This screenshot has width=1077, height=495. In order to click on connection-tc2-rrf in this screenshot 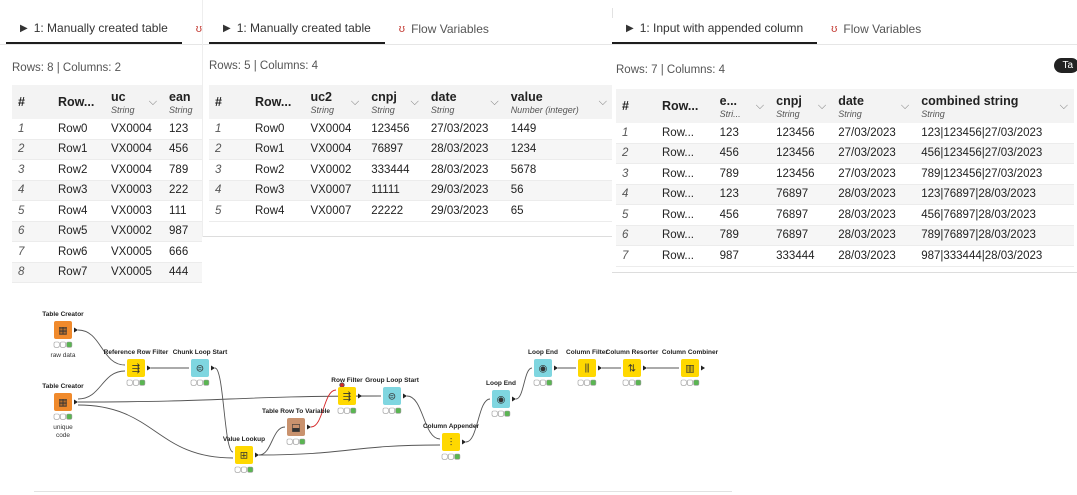, I will do `click(101, 385)`.